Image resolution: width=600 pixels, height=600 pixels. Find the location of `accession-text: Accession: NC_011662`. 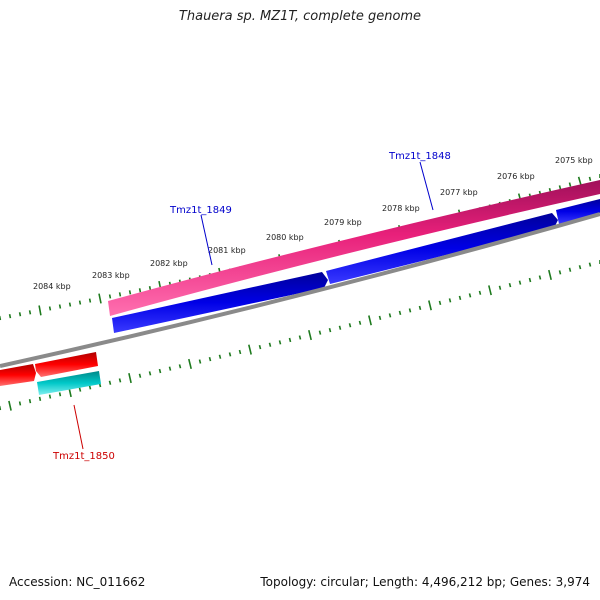

accession-text: Accession: NC_011662 is located at coordinates (77, 582).